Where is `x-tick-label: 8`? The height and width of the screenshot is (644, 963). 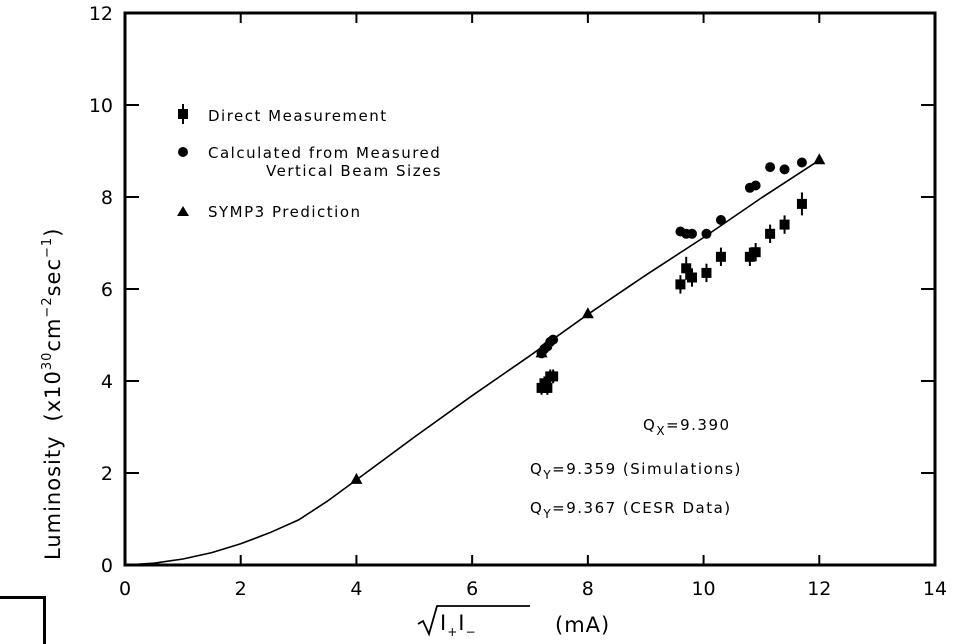 x-tick-label: 8 is located at coordinates (588, 589).